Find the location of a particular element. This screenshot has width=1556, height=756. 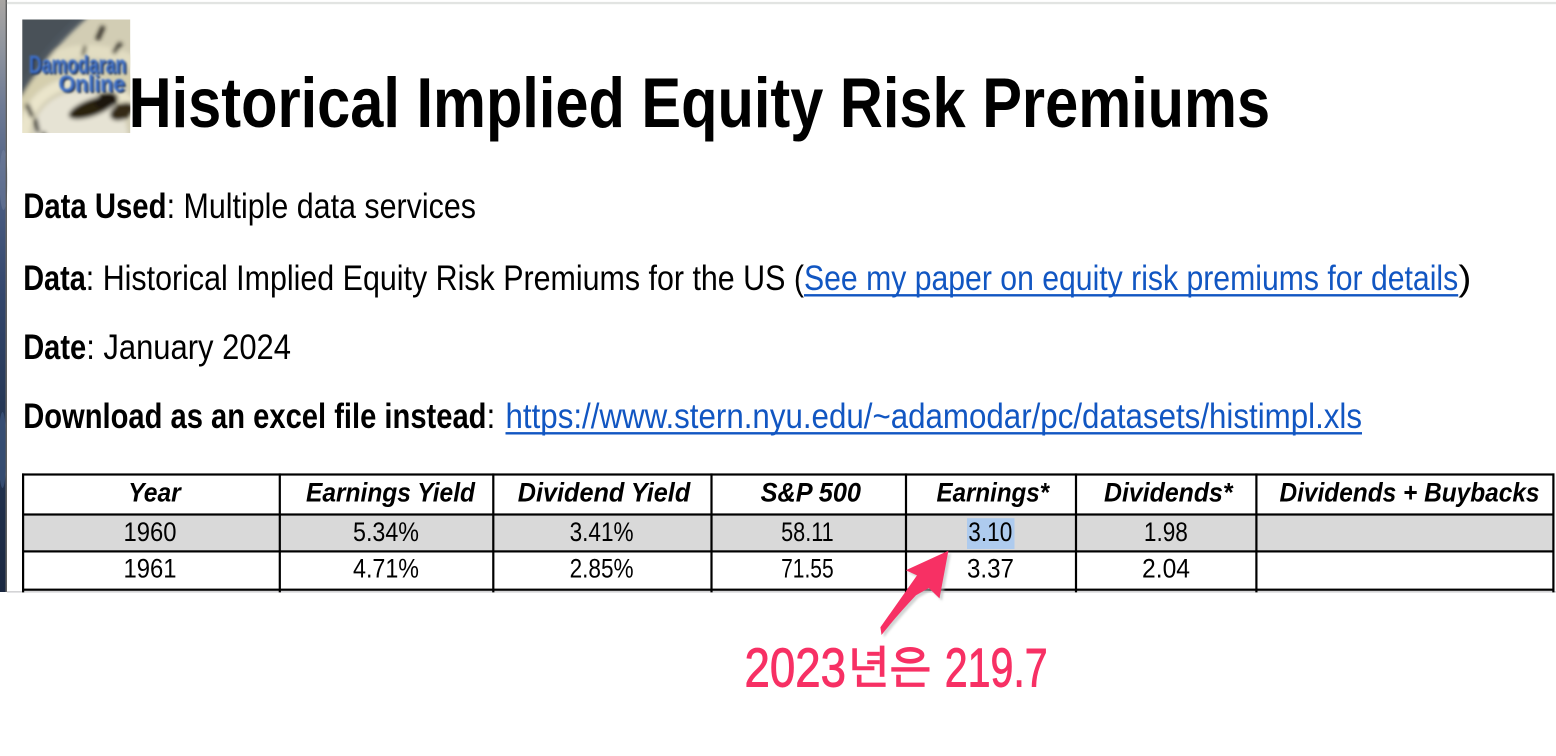

svg-text: 4.71% is located at coordinates (386, 569).